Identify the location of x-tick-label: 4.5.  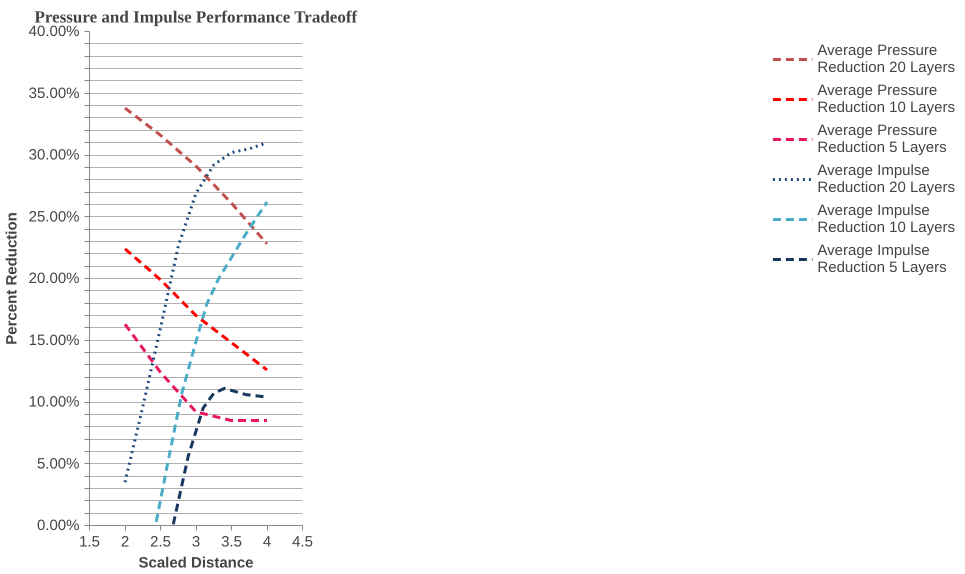
(302, 542).